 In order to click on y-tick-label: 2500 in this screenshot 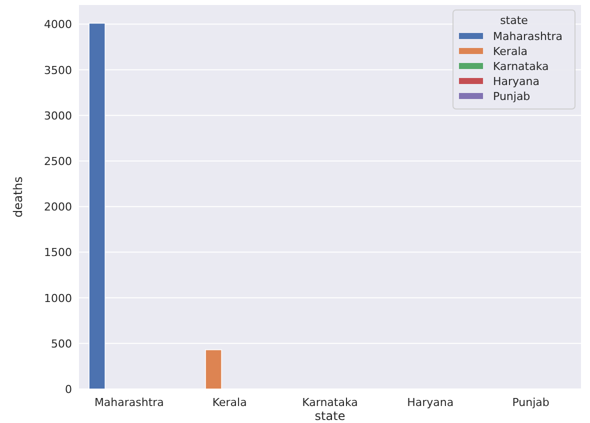, I will do `click(58, 161)`.